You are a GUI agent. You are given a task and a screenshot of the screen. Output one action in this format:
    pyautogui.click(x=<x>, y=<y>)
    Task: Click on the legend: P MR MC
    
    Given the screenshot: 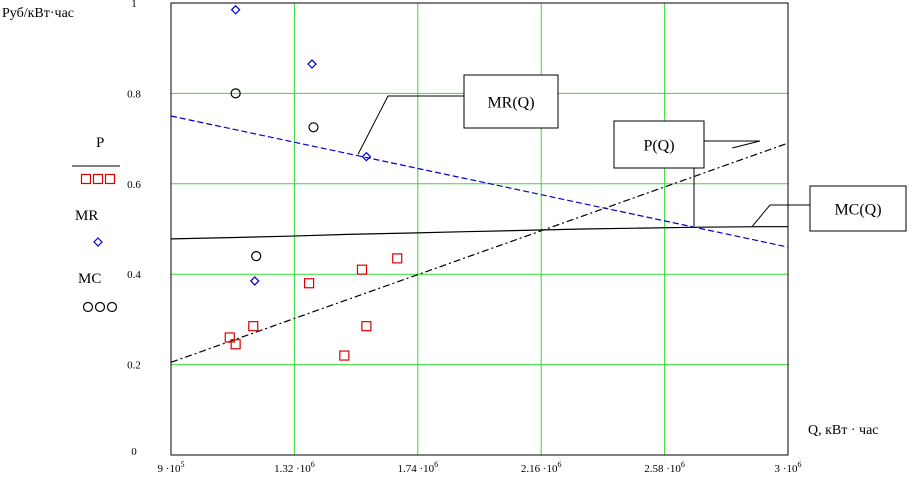 What is the action you would take?
    pyautogui.click(x=96, y=224)
    